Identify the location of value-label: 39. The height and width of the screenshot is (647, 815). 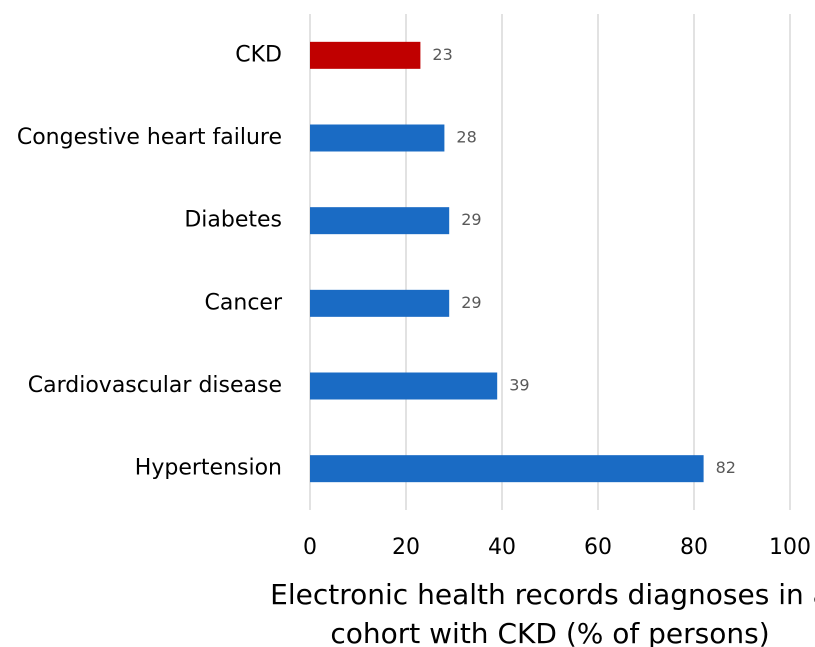
(519, 385).